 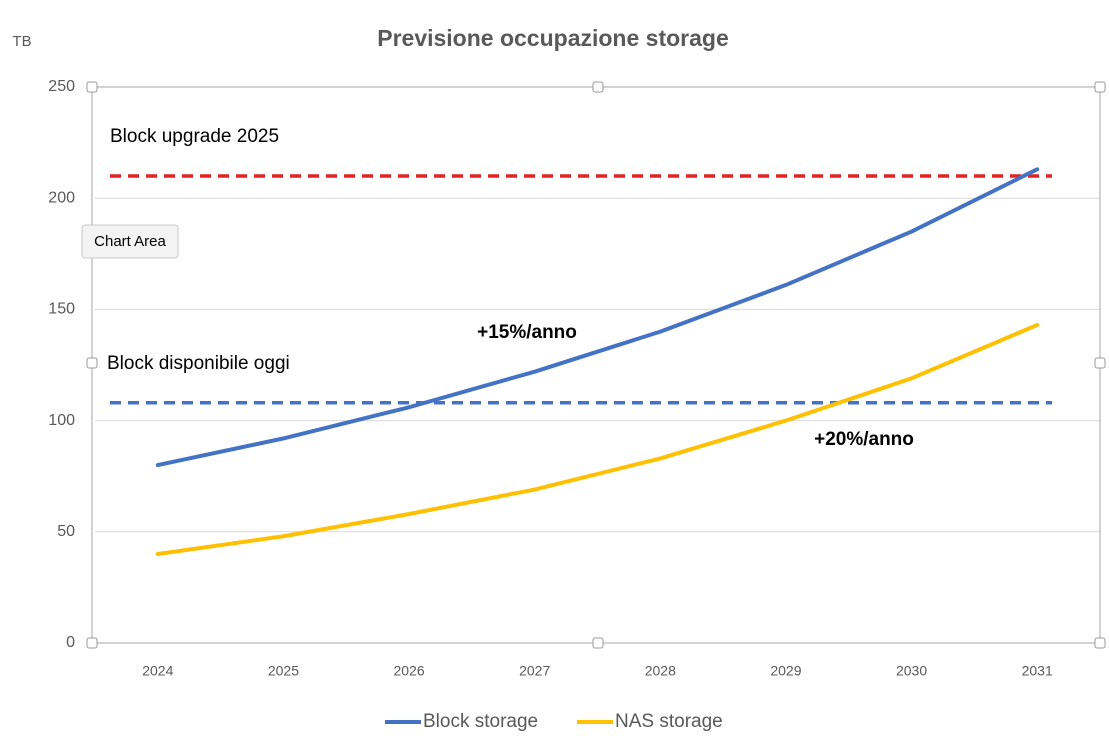 I want to click on reference-label: Block disponibile oggi, so click(x=198, y=363).